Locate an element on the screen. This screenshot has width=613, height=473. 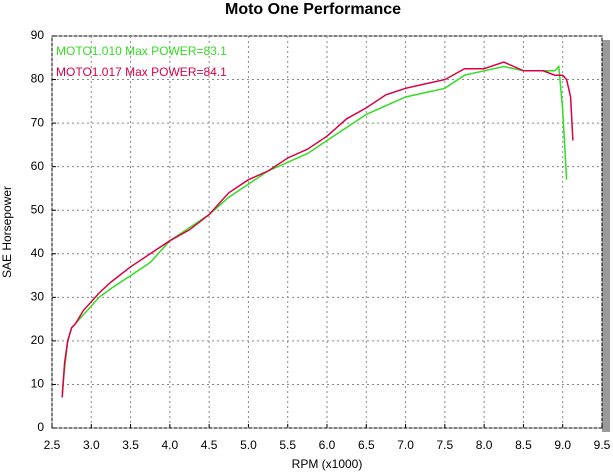
chart-title: Moto One Performance is located at coordinates (313, 9).